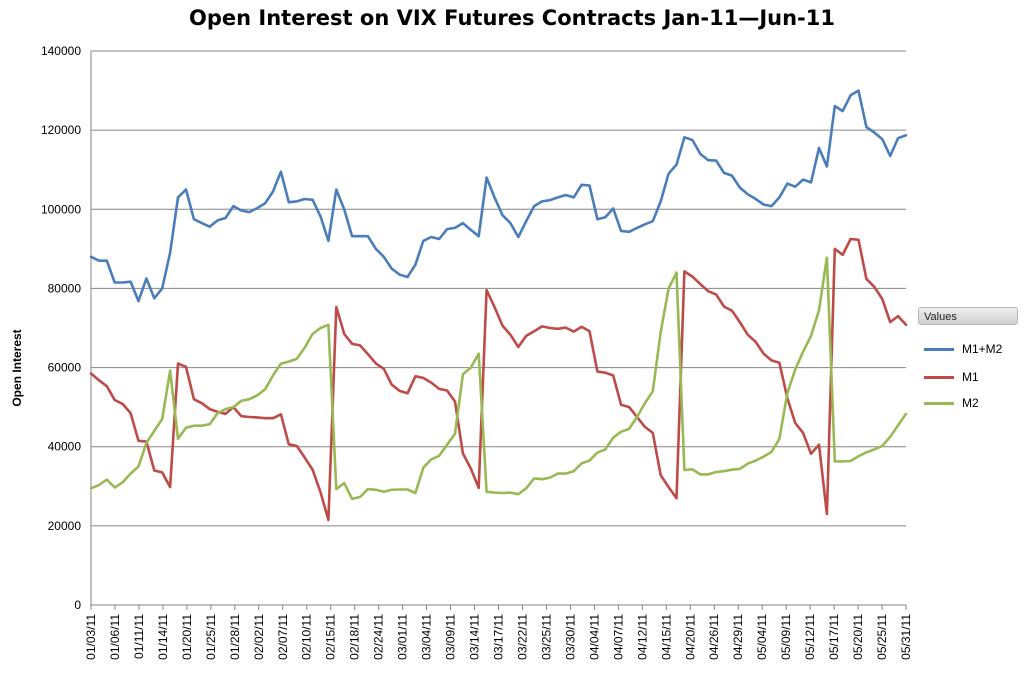  Describe the element at coordinates (379, 637) in the screenshot. I see `x-tick-label: 02/24/11` at that location.